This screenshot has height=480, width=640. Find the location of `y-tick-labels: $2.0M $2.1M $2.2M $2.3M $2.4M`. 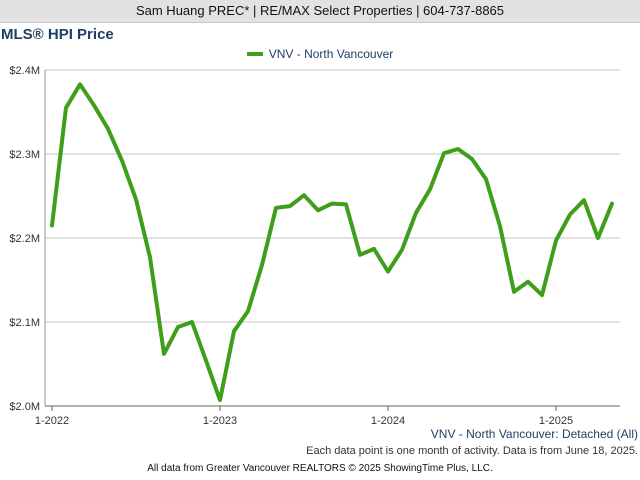

y-tick-labels: $2.0M $2.1M $2.2M $2.3M $2.4M is located at coordinates (24, 239).